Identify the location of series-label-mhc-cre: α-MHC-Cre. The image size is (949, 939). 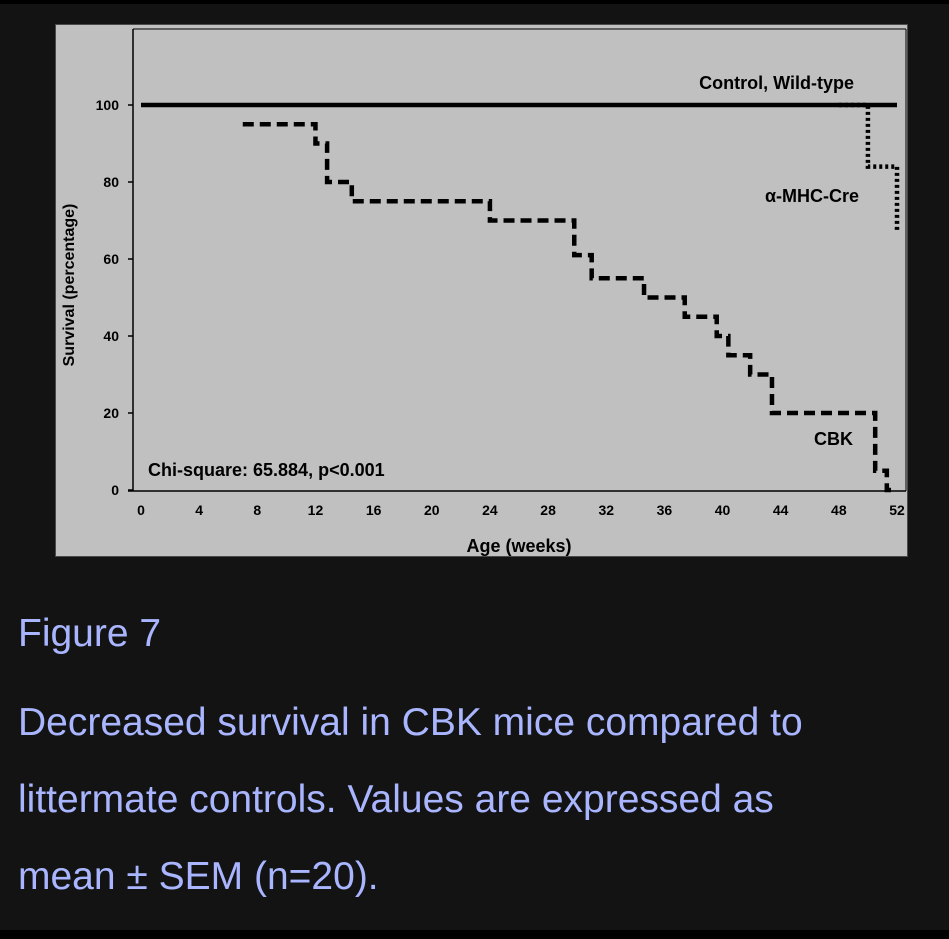
(812, 196).